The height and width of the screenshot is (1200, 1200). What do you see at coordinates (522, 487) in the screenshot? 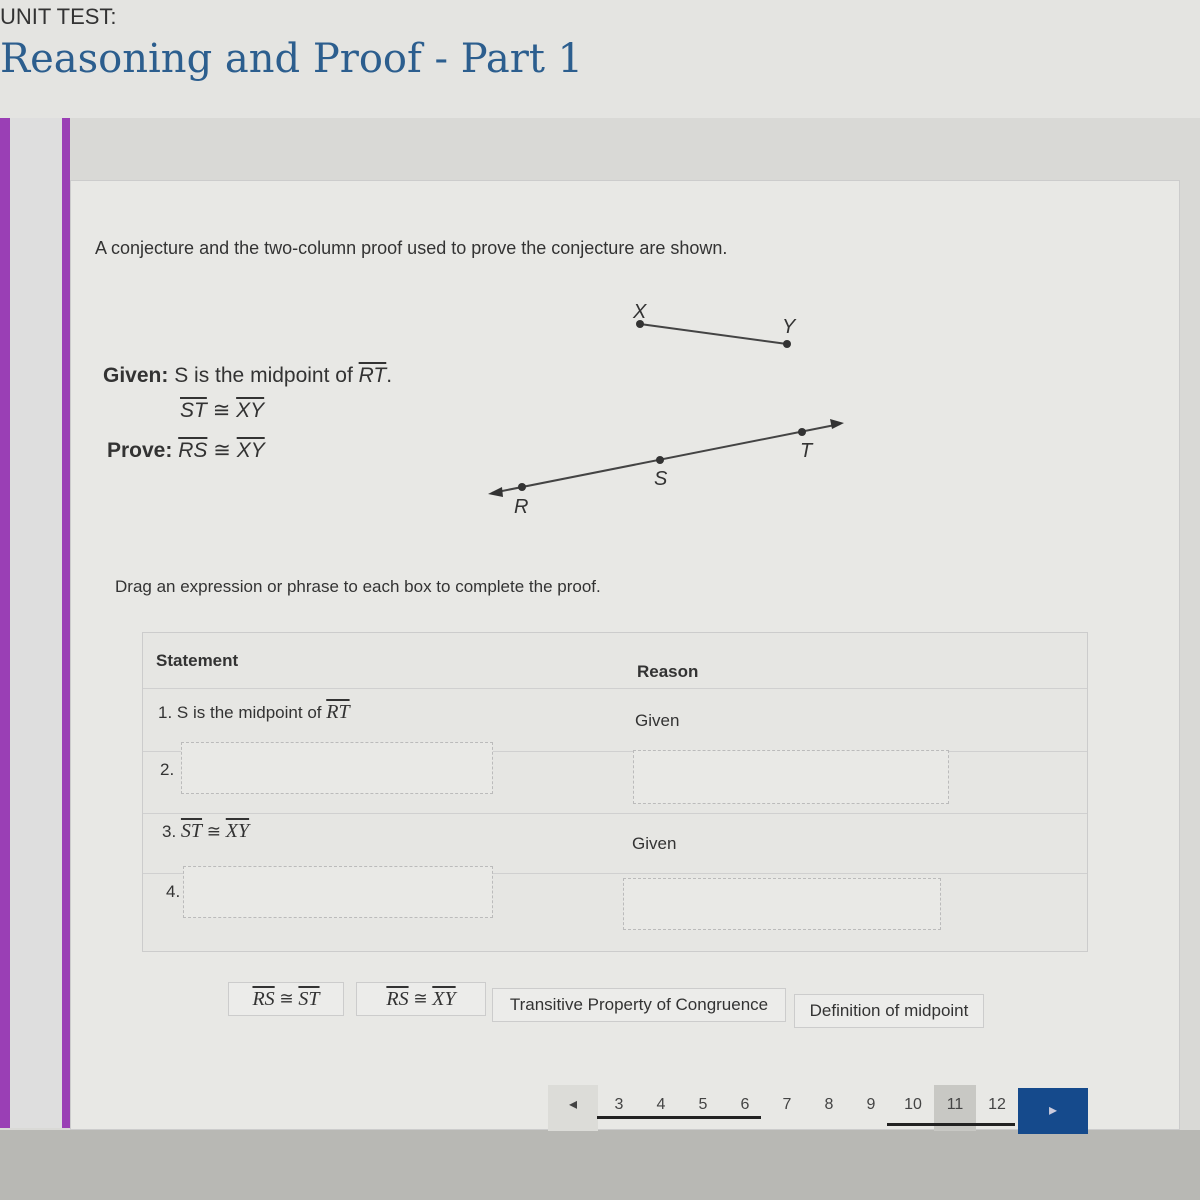
I see `point-r` at bounding box center [522, 487].